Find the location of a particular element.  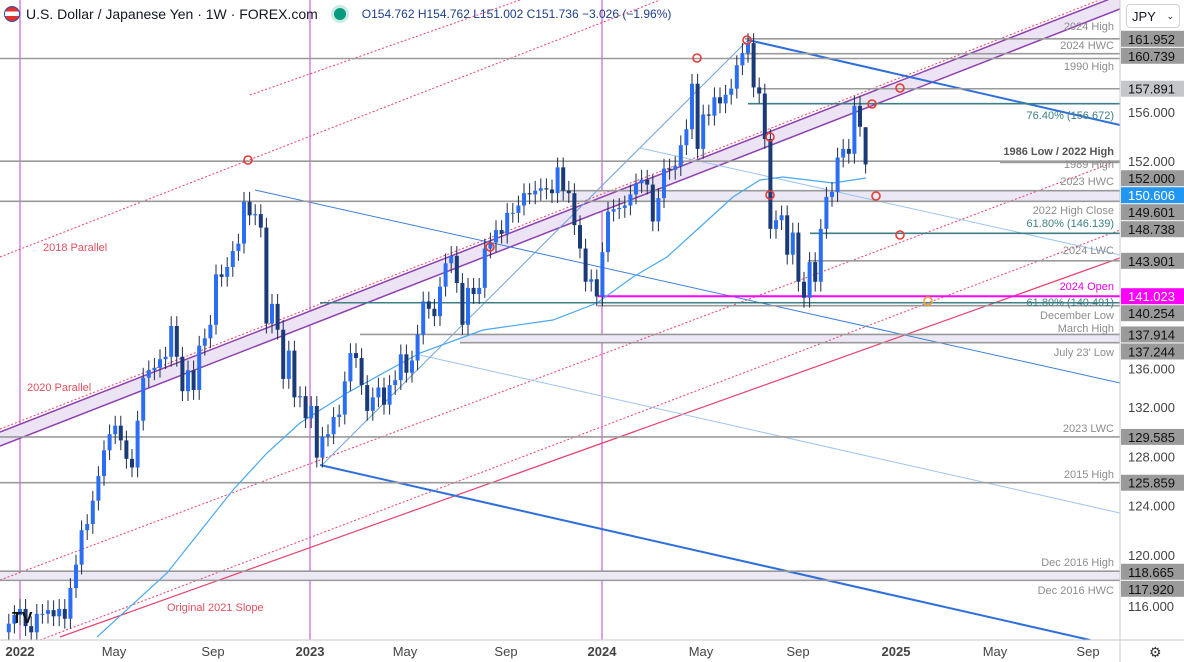

price-tag-label: 149.601 is located at coordinates (1151, 212).